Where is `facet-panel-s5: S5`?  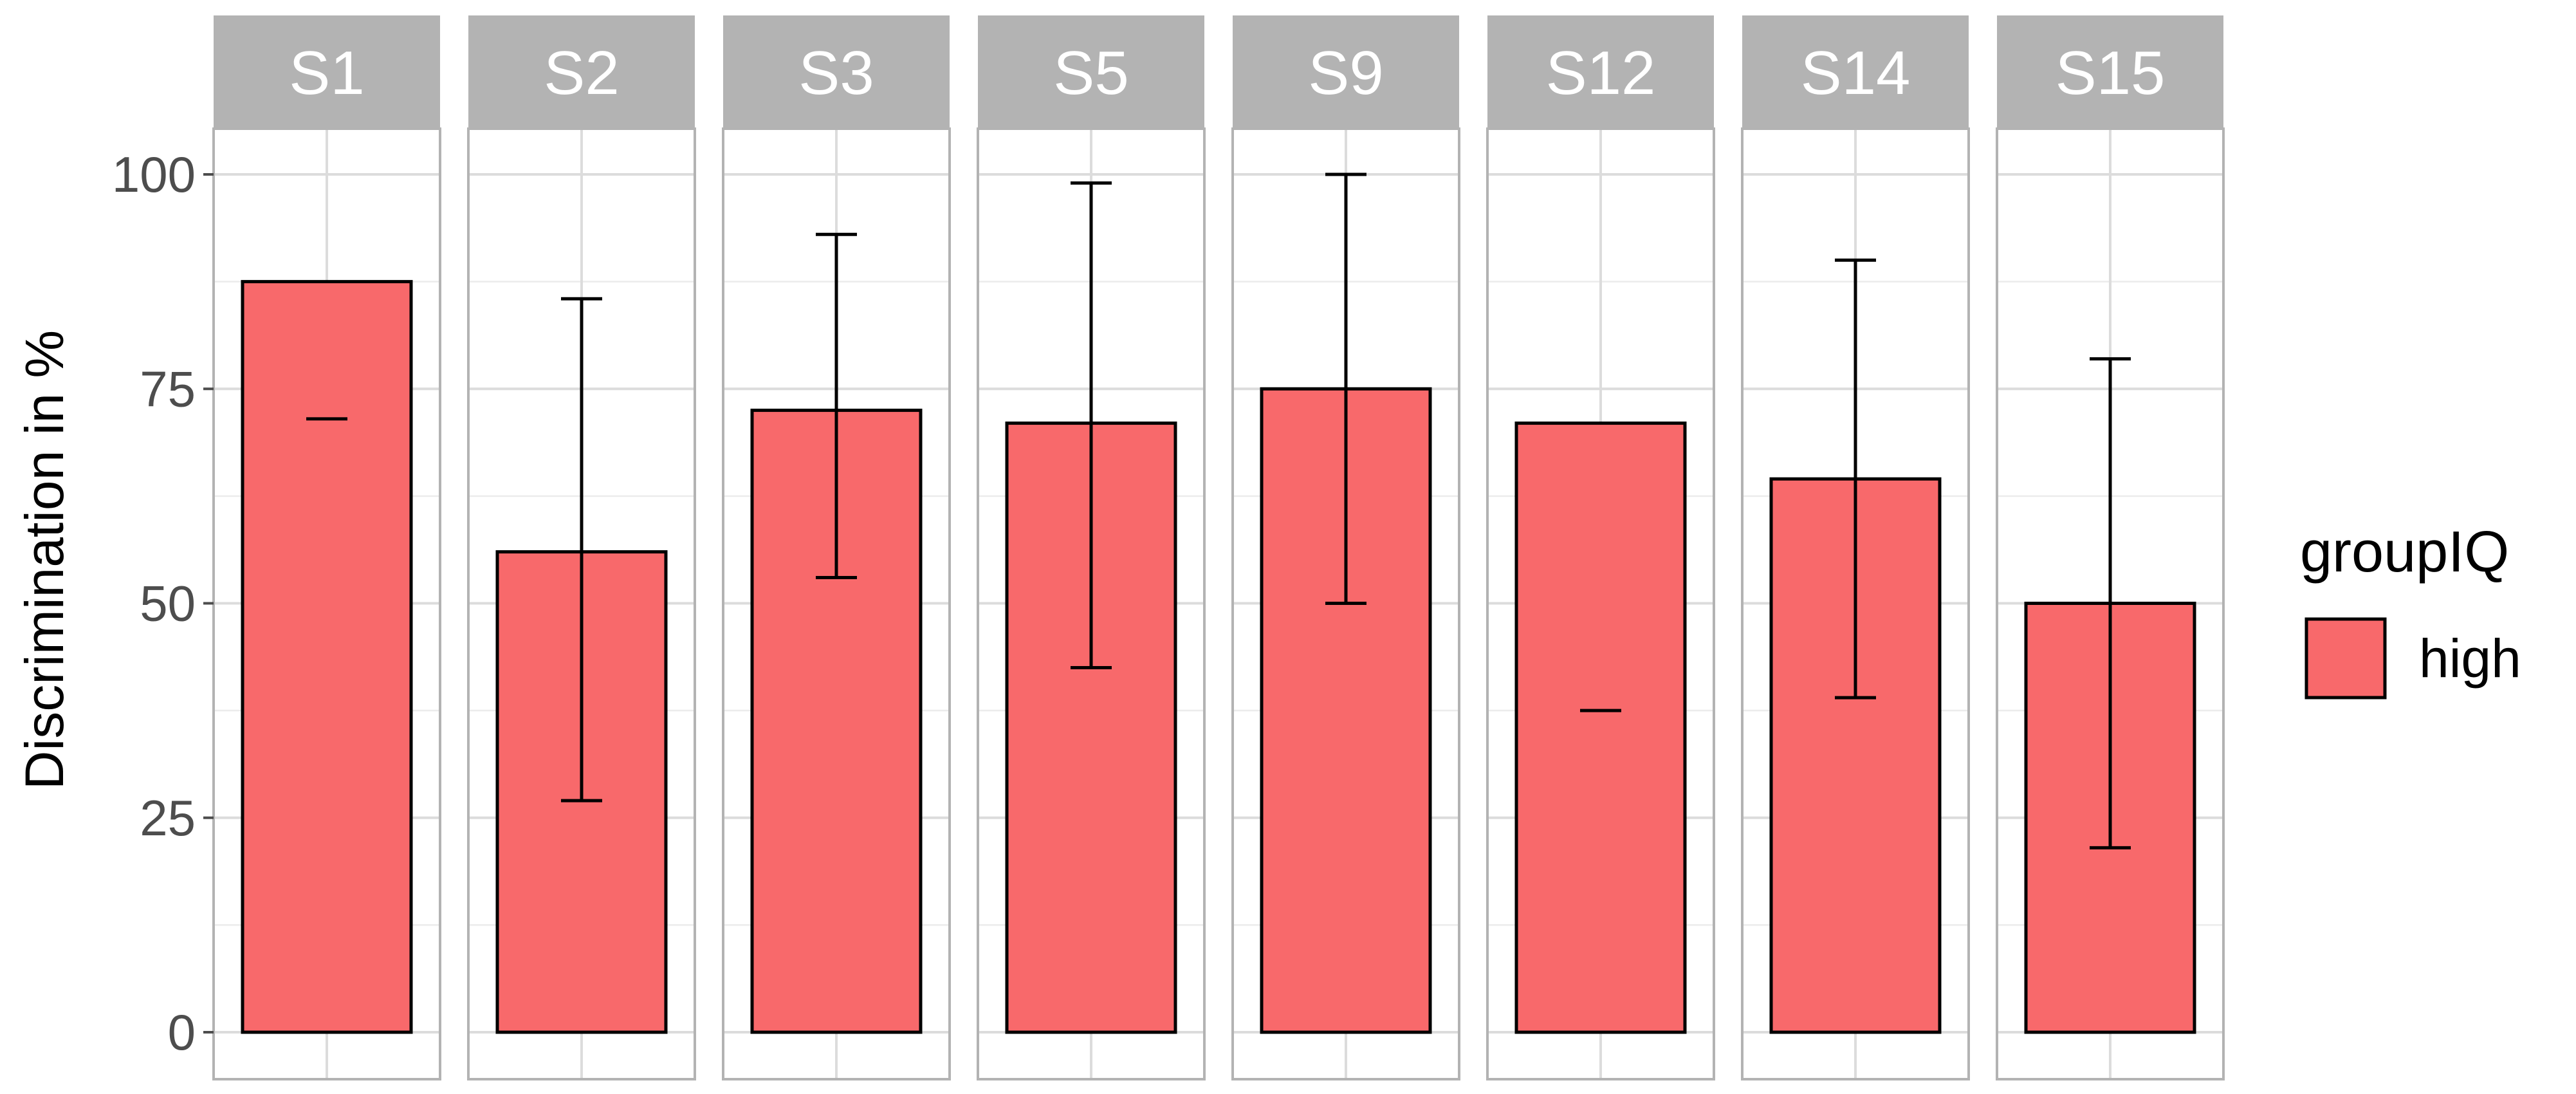 facet-panel-s5: S5 is located at coordinates (1091, 547).